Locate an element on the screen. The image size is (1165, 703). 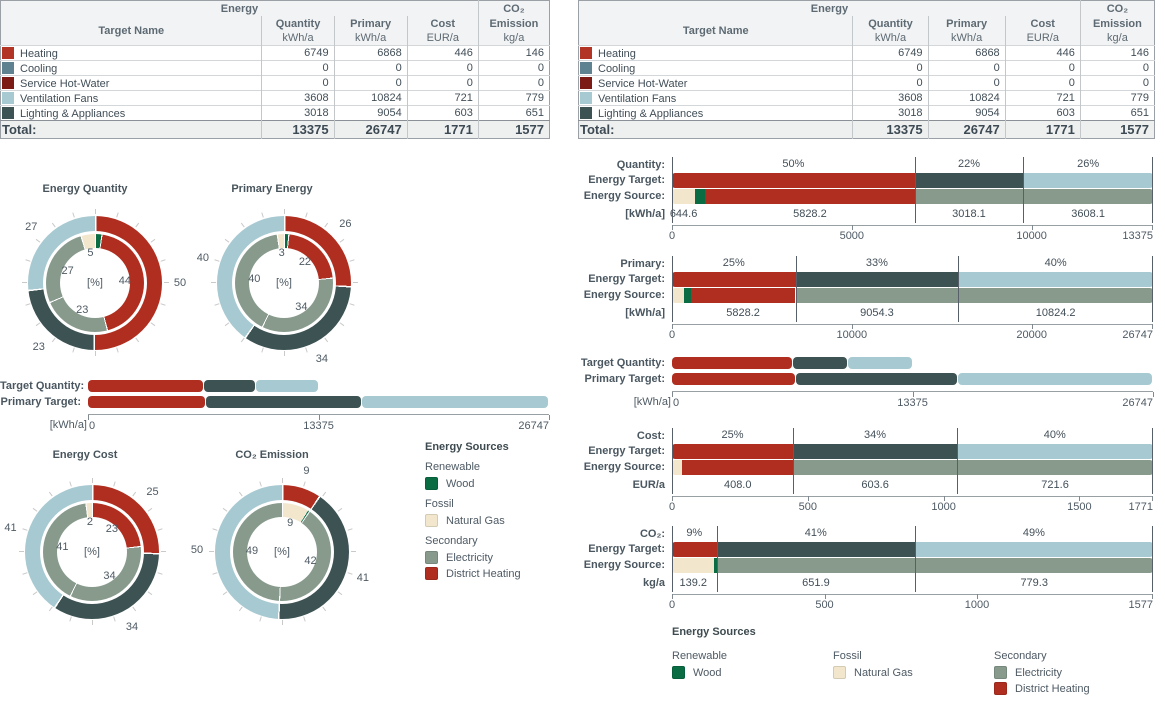
legend-item-label: Wood is located at coordinates (707, 672).